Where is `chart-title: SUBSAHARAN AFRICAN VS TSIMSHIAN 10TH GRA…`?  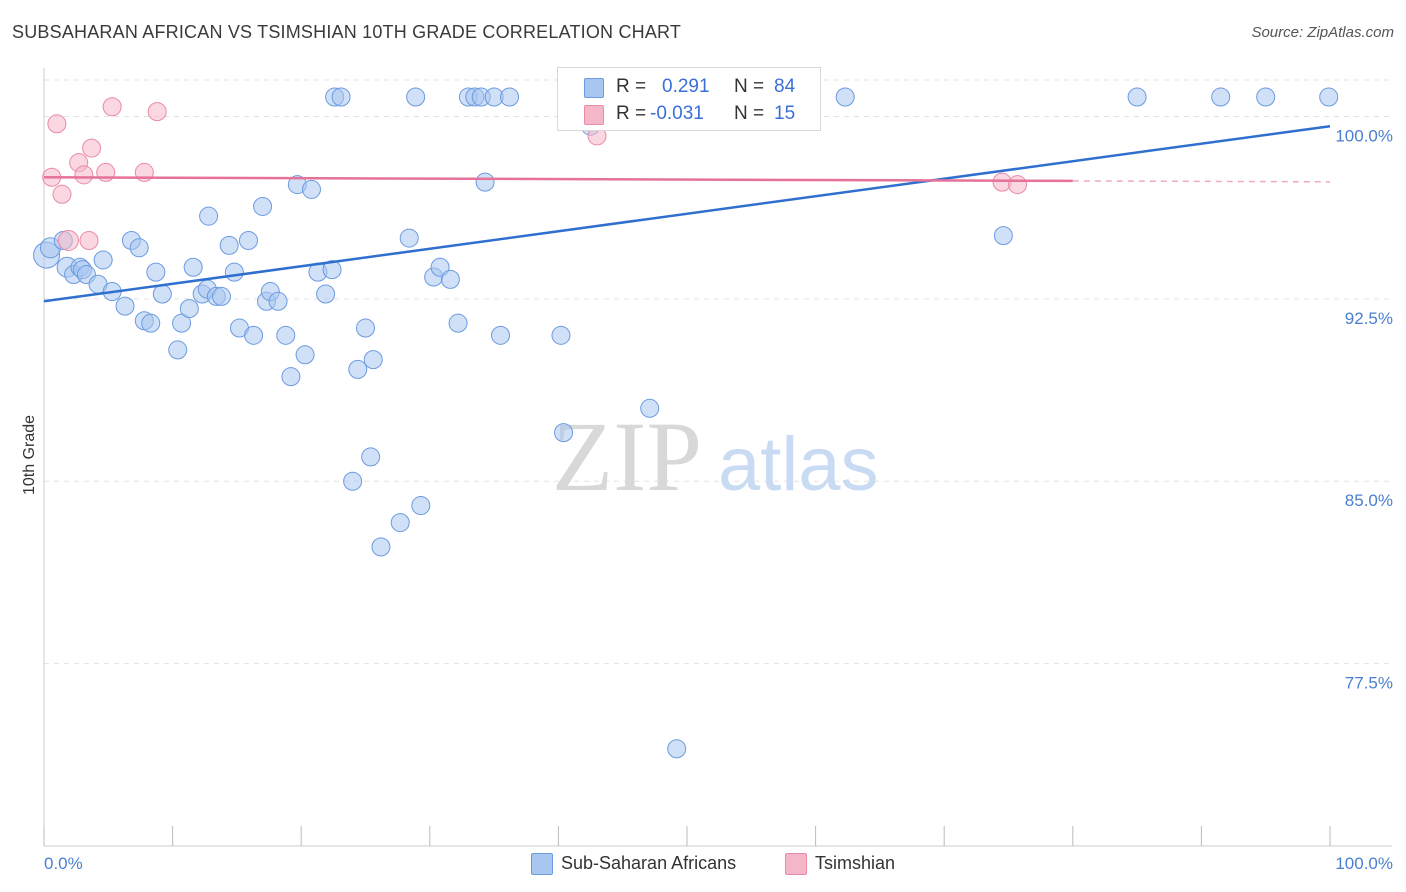
chart-title: SUBSAHARAN AFRICAN VS TSIMSHIAN 10TH GRA… is located at coordinates (347, 32).